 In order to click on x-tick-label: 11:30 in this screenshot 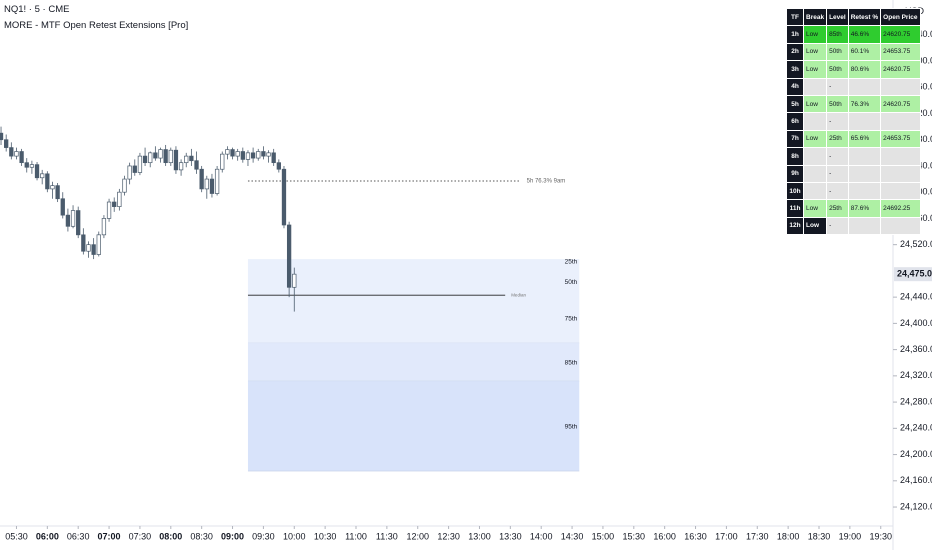, I will do `click(387, 536)`.